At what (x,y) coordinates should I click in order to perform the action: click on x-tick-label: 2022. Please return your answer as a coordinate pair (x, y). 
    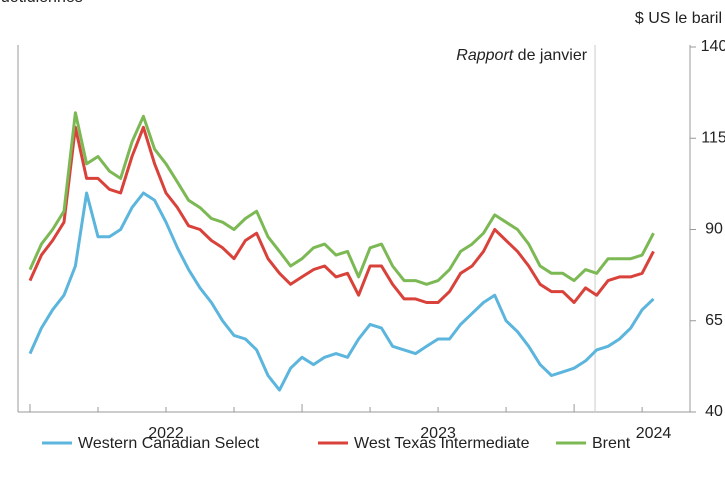
    Looking at the image, I should click on (166, 433).